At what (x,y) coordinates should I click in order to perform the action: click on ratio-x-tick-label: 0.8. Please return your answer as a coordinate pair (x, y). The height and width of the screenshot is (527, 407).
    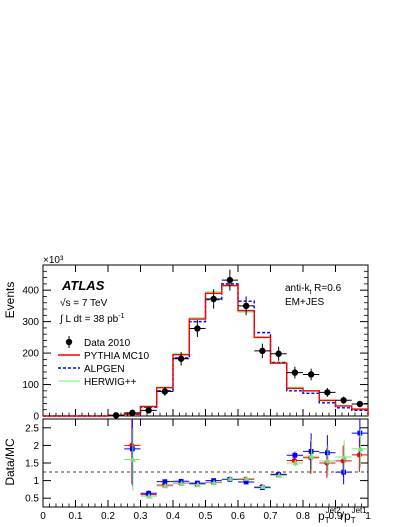
    Looking at the image, I should click on (303, 516).